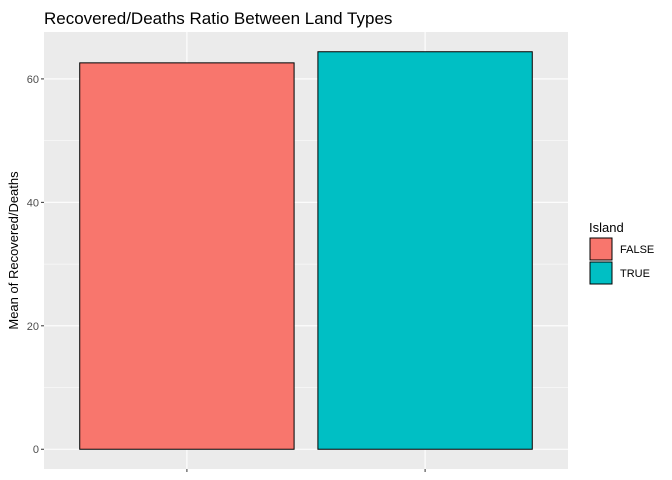 Image resolution: width=672 pixels, height=480 pixels. Describe the element at coordinates (637, 250) in the screenshot. I see `legend-label-false: FALSE` at that location.